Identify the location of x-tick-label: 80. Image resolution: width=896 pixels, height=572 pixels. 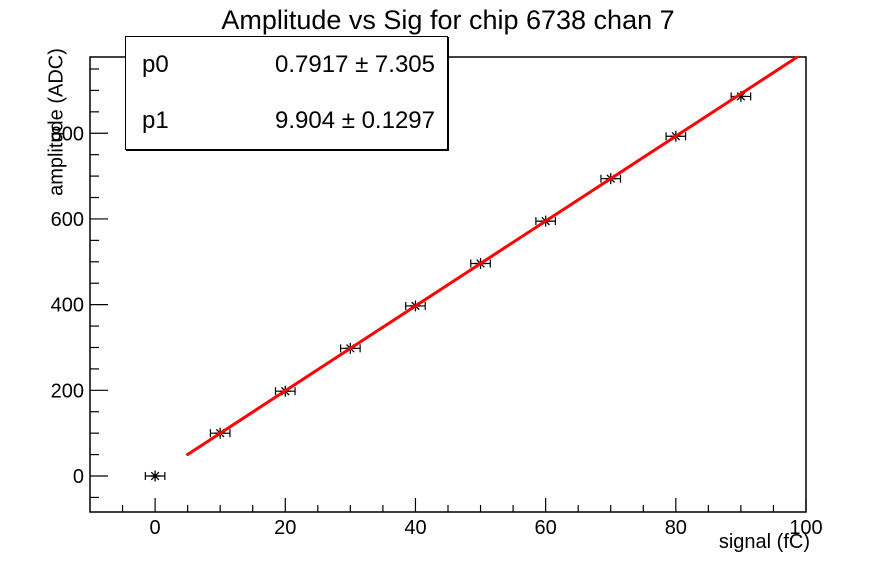
(676, 528).